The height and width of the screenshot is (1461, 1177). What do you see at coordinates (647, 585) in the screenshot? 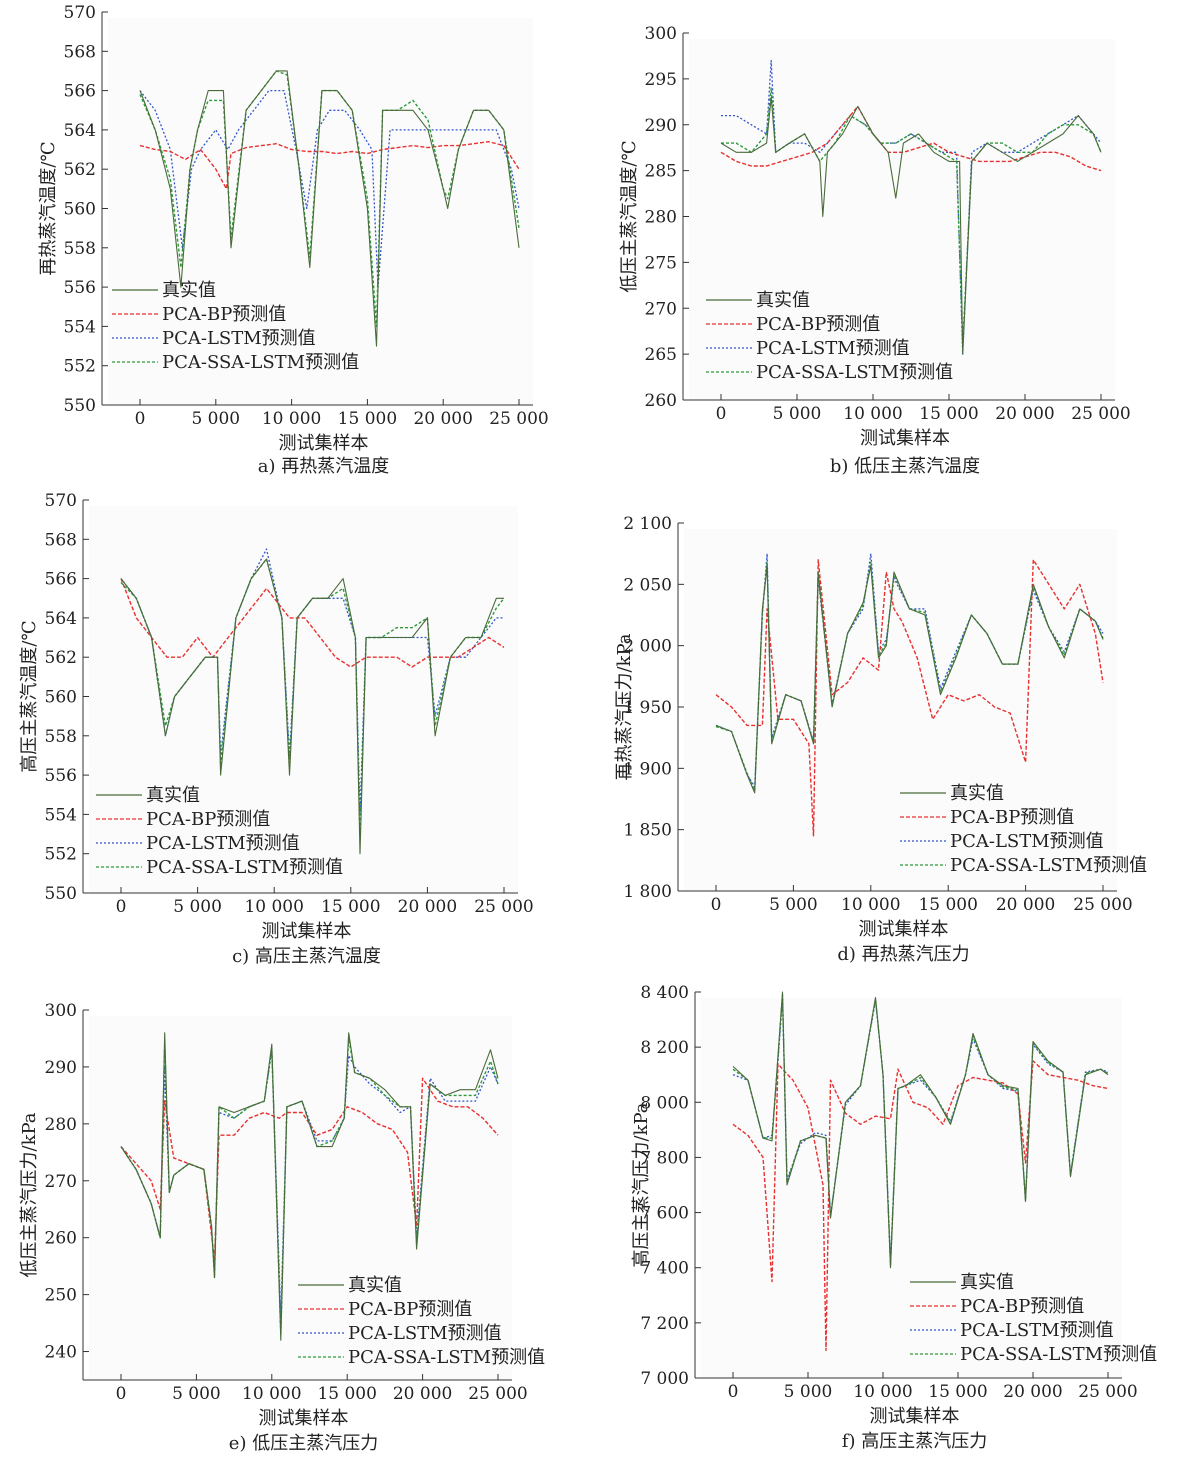
I see `y-tick-label: 2 050` at bounding box center [647, 585].